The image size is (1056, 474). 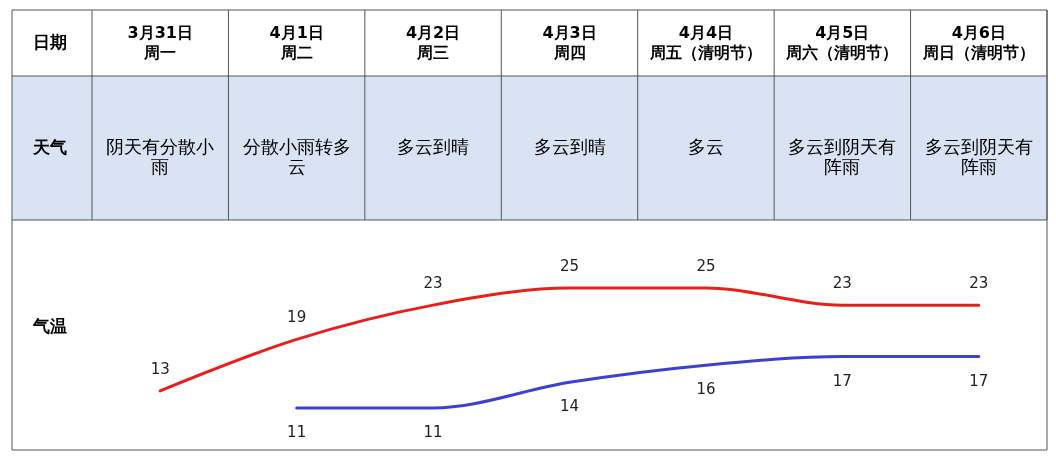 What do you see at coordinates (705, 52) in the screenshot?
I see `text: 周五（清明节）` at bounding box center [705, 52].